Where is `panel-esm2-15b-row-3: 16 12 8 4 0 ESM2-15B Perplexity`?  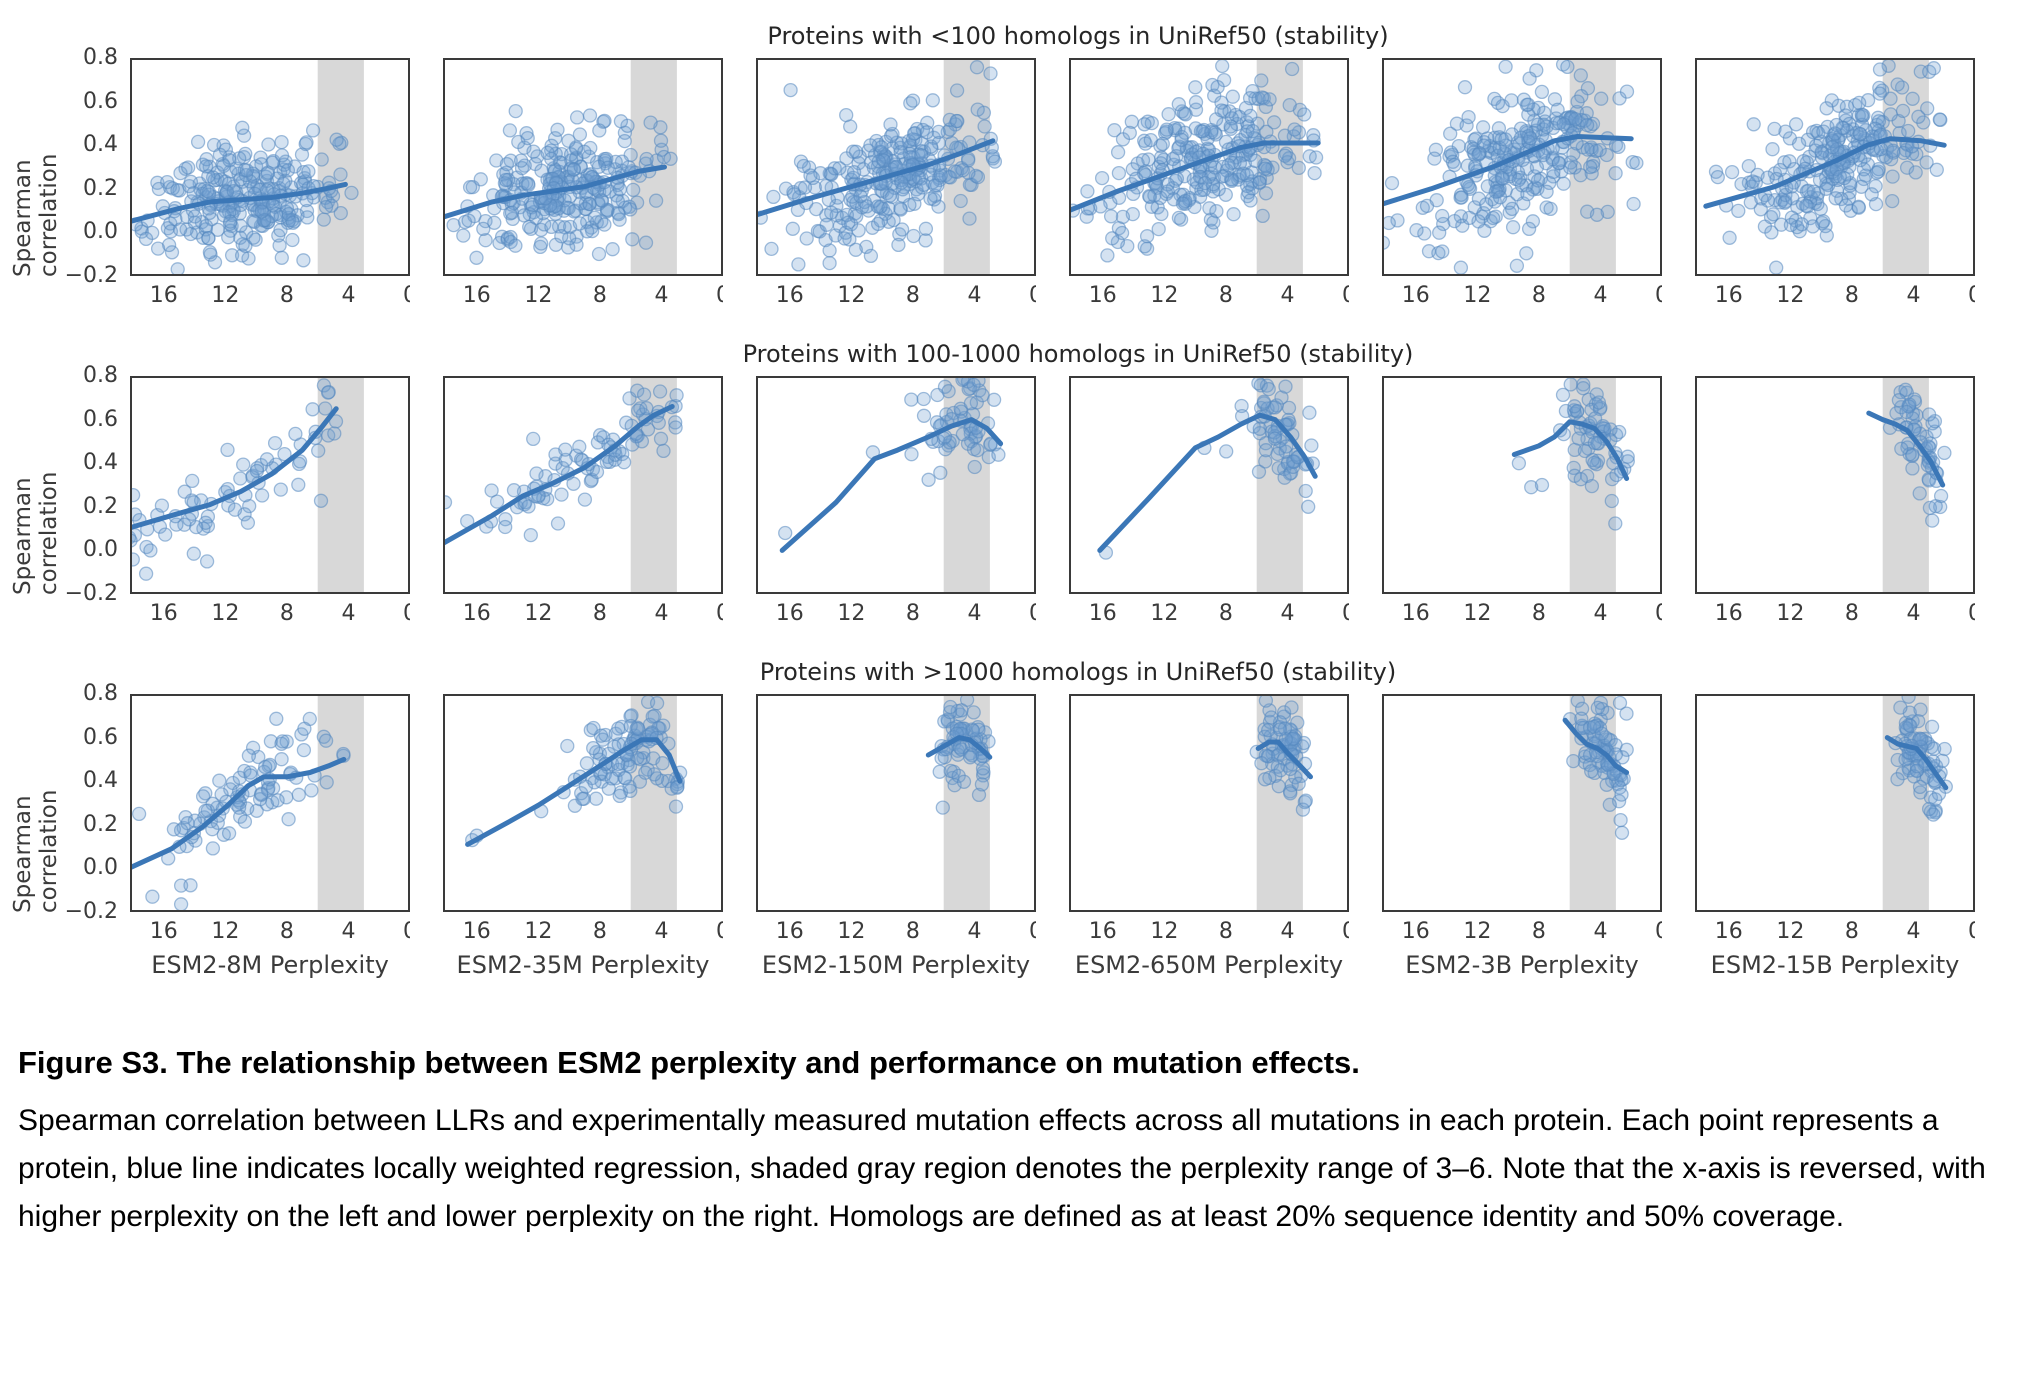 panel-esm2-15b-row-3: 16 12 8 4 0 ESM2-15B Perplexity is located at coordinates (1835, 838).